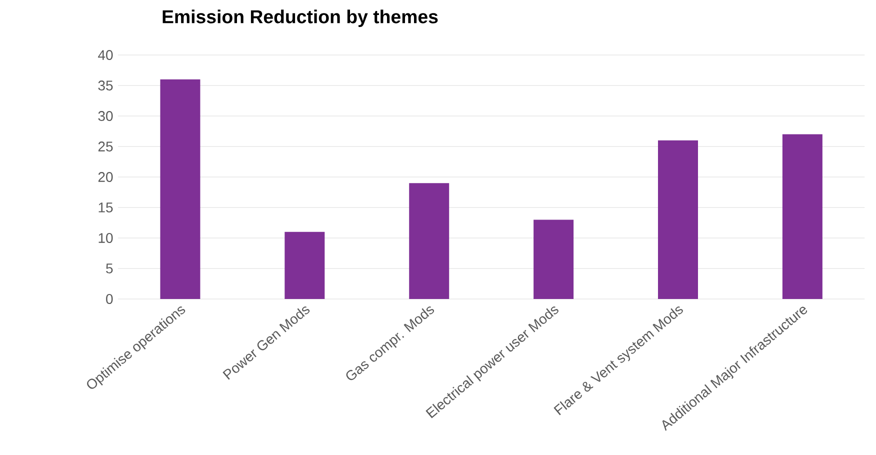  Describe the element at coordinates (105, 55) in the screenshot. I see `y-tick-label: 40` at that location.